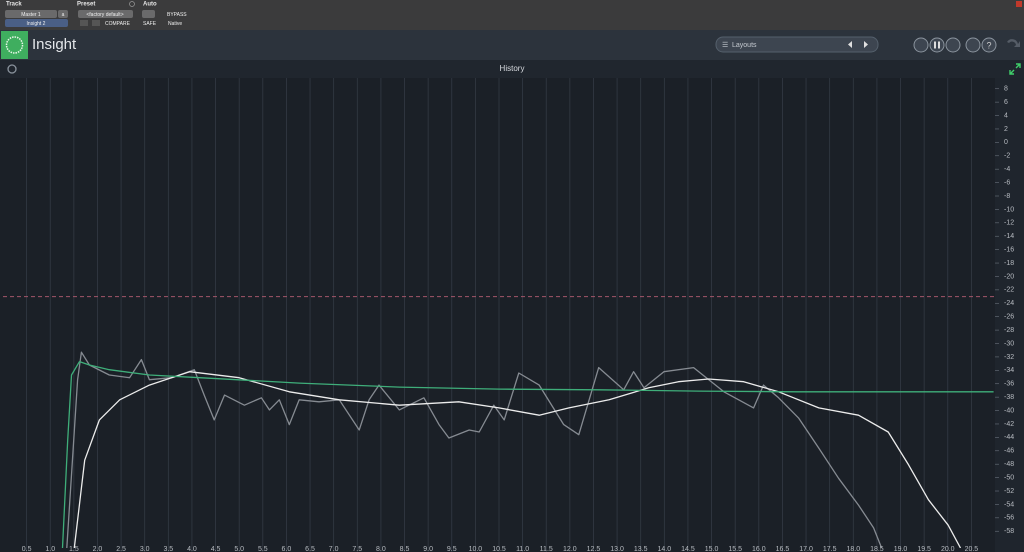 This screenshot has height=552, width=1024. What do you see at coordinates (901, 549) in the screenshot?
I see `x-tick-label: 19.0` at bounding box center [901, 549].